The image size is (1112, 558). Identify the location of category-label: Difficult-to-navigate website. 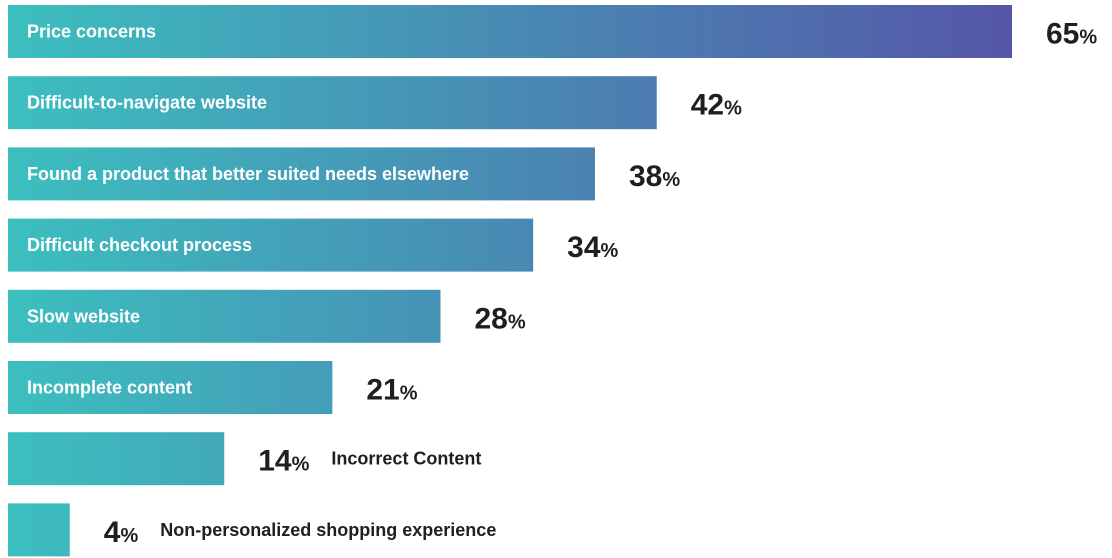
(147, 103).